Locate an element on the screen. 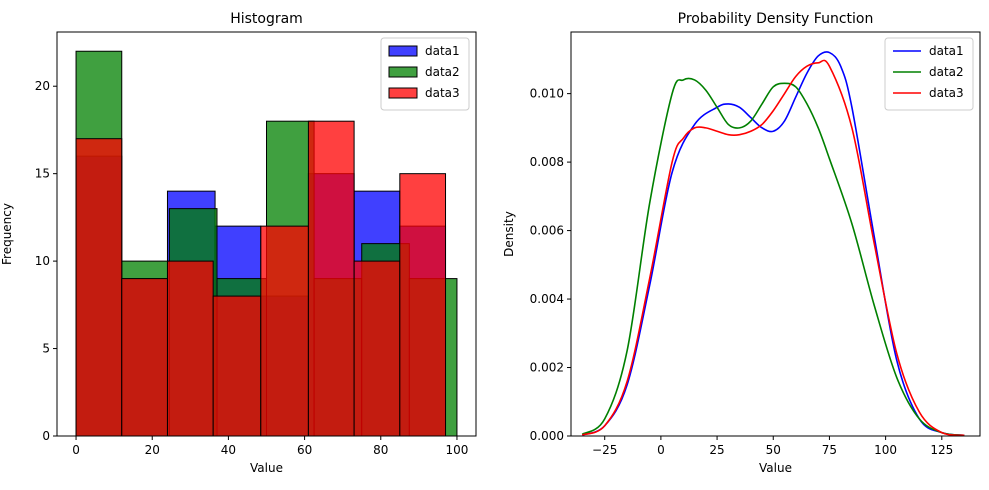 This screenshot has height=490, width=989. y-tick-label: 15 is located at coordinates (42, 174).